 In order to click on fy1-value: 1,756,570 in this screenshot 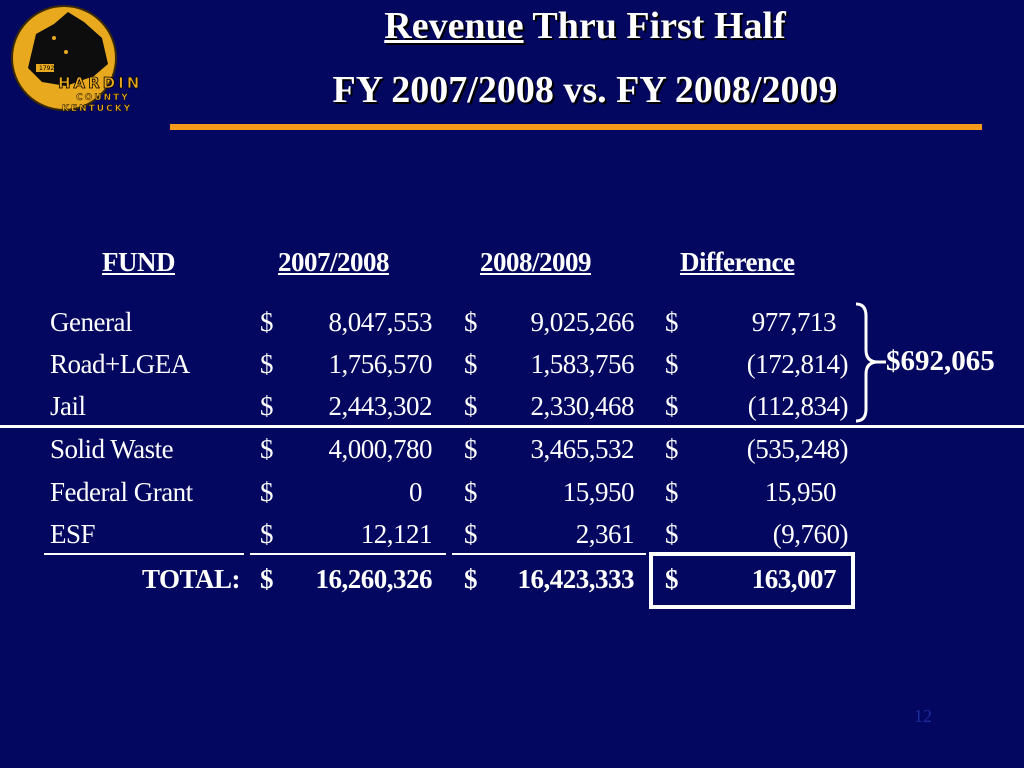, I will do `click(380, 364)`.